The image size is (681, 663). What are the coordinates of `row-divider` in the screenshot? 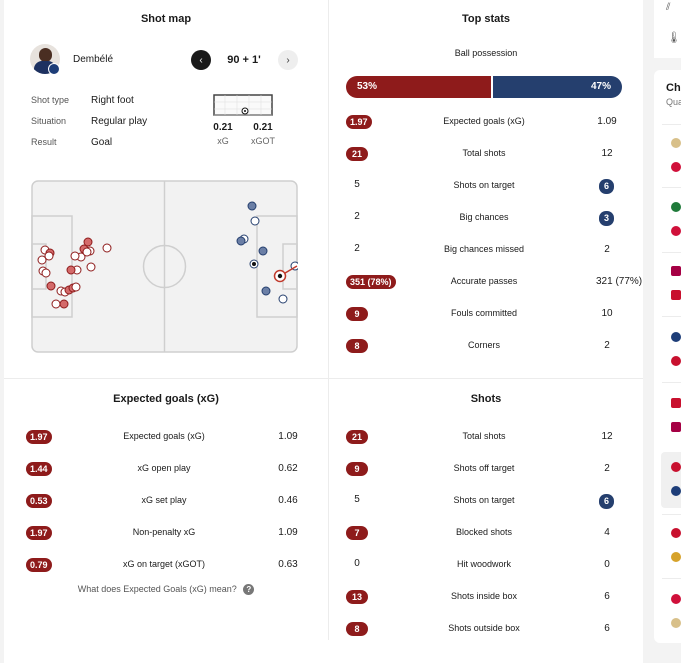 It's located at (323, 378).